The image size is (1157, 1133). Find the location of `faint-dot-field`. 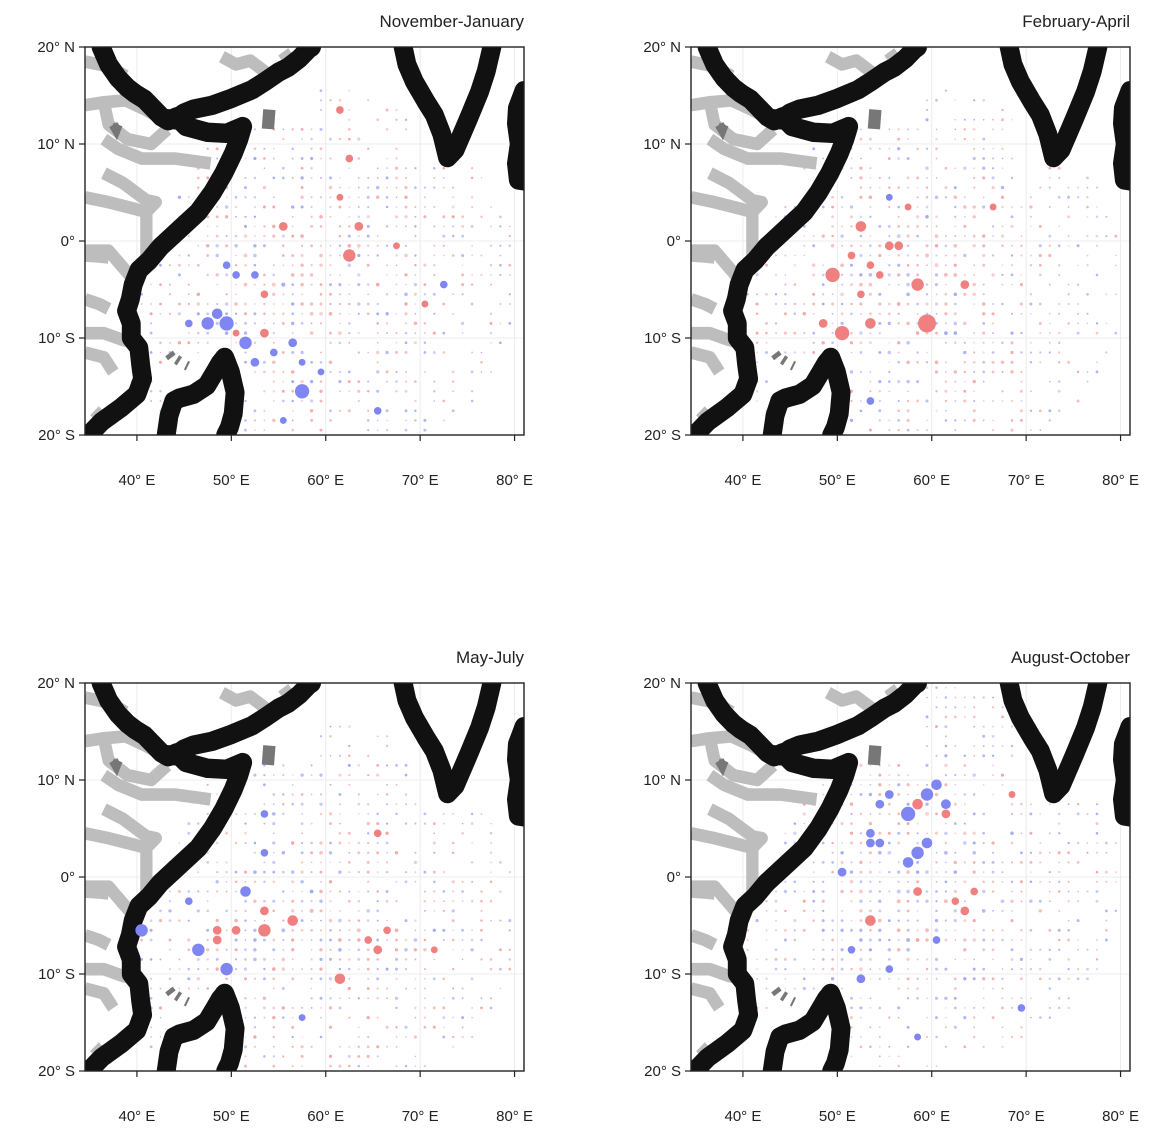

faint-dot-field is located at coordinates (321, 260).